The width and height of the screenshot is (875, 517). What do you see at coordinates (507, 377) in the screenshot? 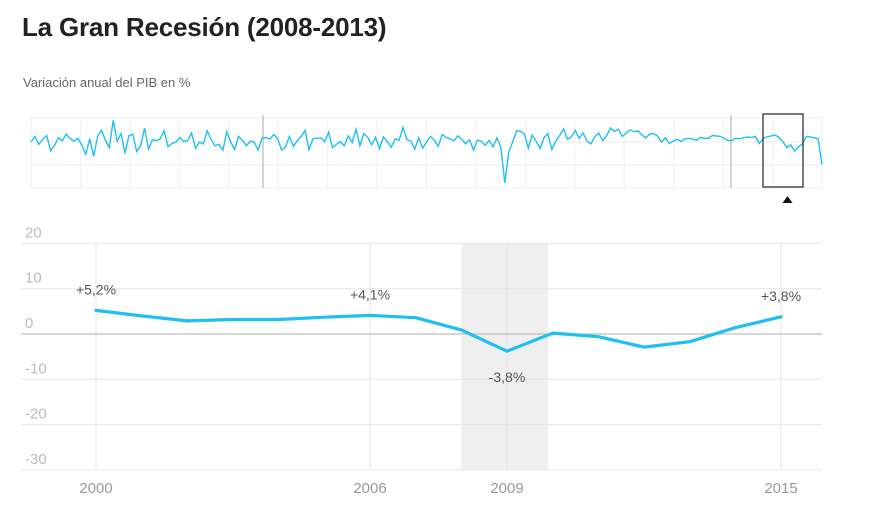
I see `data-label: -3,8%` at bounding box center [507, 377].